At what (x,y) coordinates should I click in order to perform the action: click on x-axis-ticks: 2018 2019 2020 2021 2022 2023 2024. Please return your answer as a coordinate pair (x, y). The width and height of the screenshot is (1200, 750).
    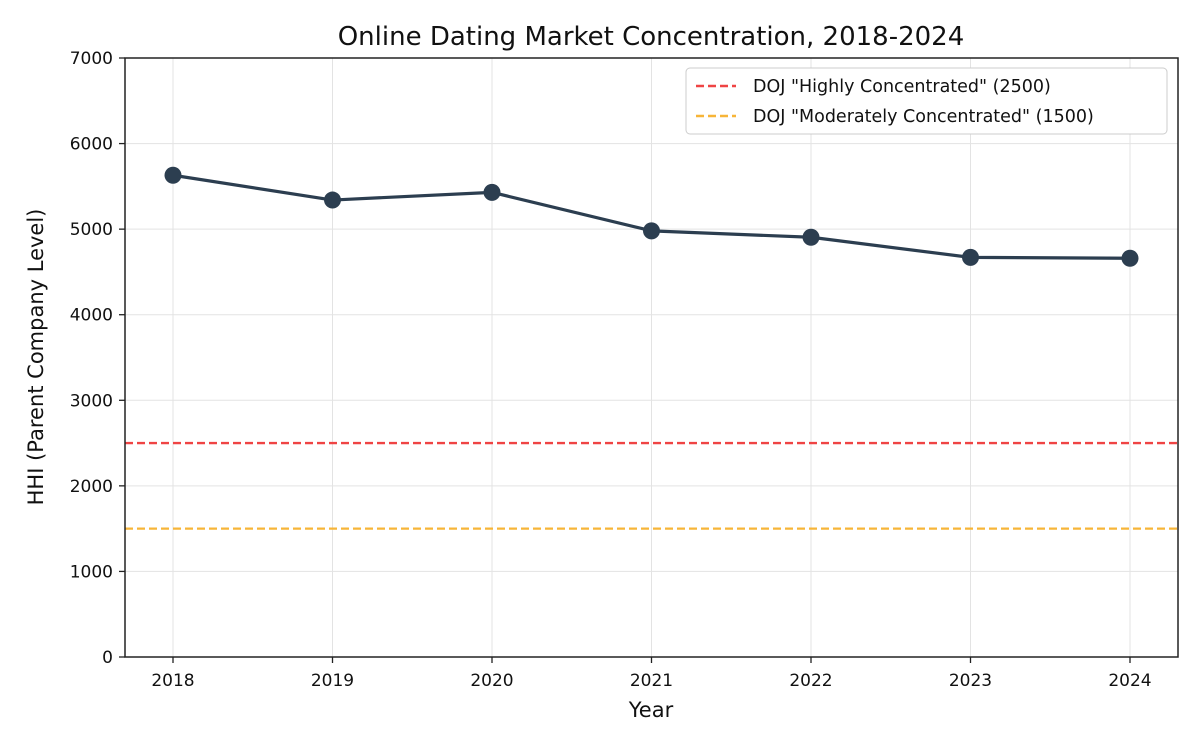
    Looking at the image, I should click on (651, 674).